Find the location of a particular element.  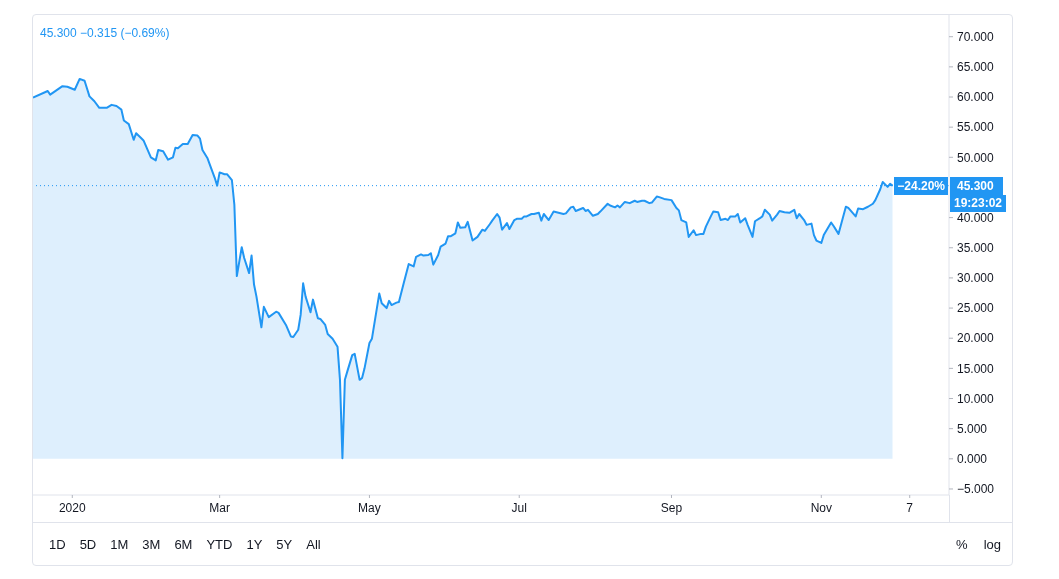

text: 1D is located at coordinates (57, 544).